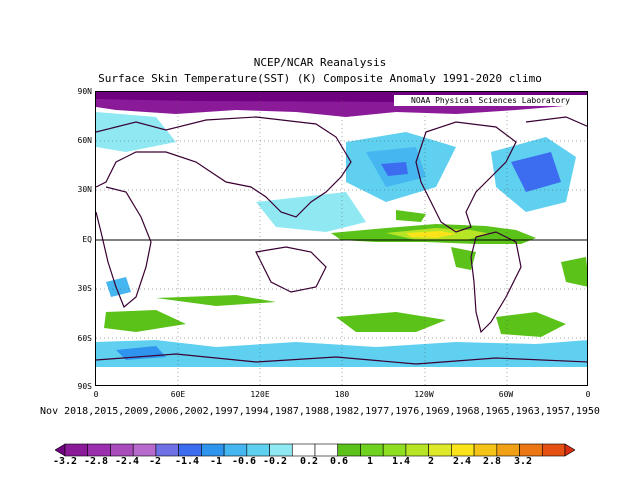  I want to click on cold-anomaly-north-atlantic-core, so click(536, 172).